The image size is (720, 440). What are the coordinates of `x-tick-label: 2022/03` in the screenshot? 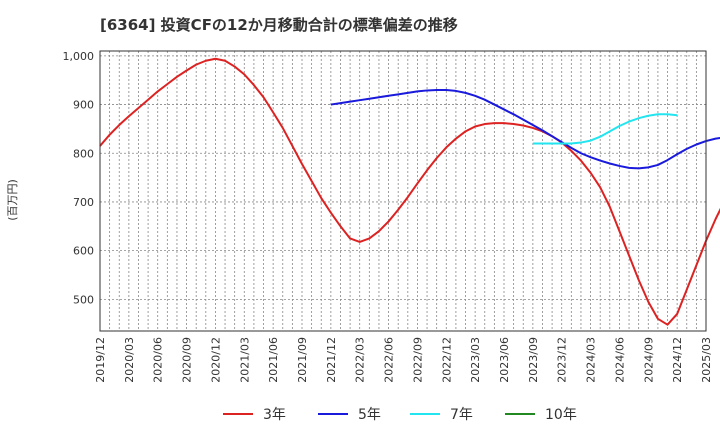 It's located at (360, 360).